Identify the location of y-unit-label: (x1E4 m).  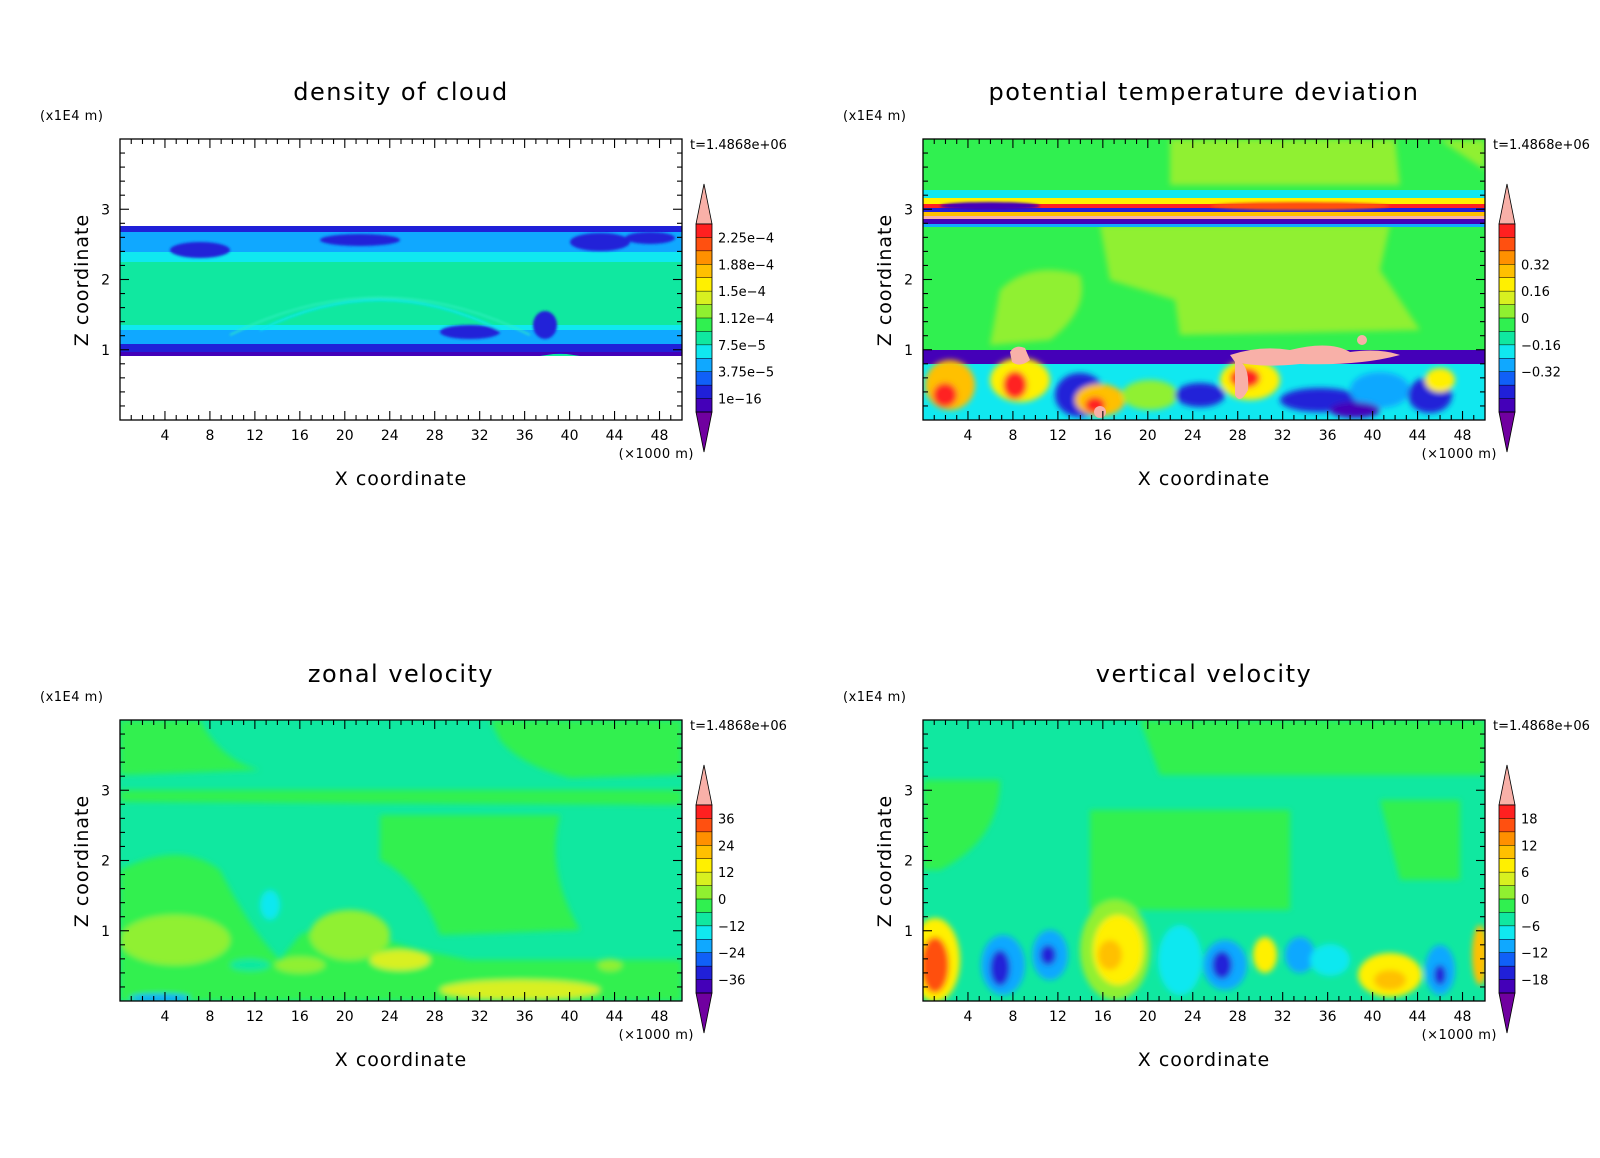
(874, 116).